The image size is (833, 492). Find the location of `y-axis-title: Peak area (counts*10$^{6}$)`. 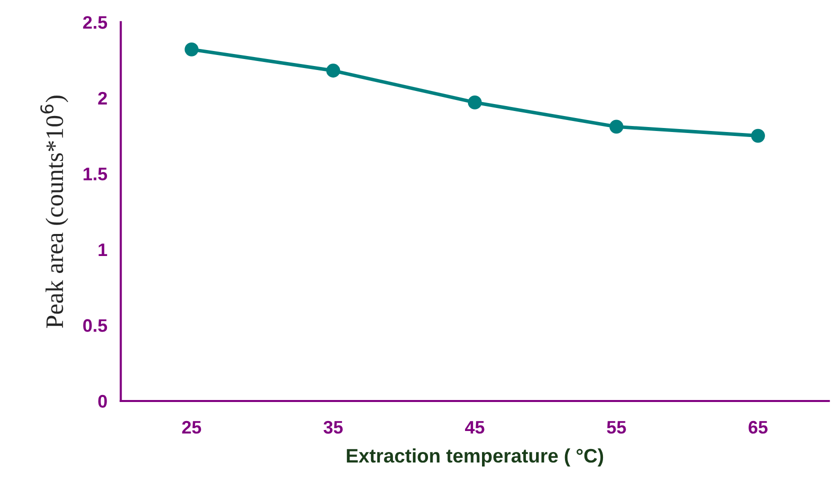

y-axis-title: Peak area (counts*10$^{6}$) is located at coordinates (54, 212).